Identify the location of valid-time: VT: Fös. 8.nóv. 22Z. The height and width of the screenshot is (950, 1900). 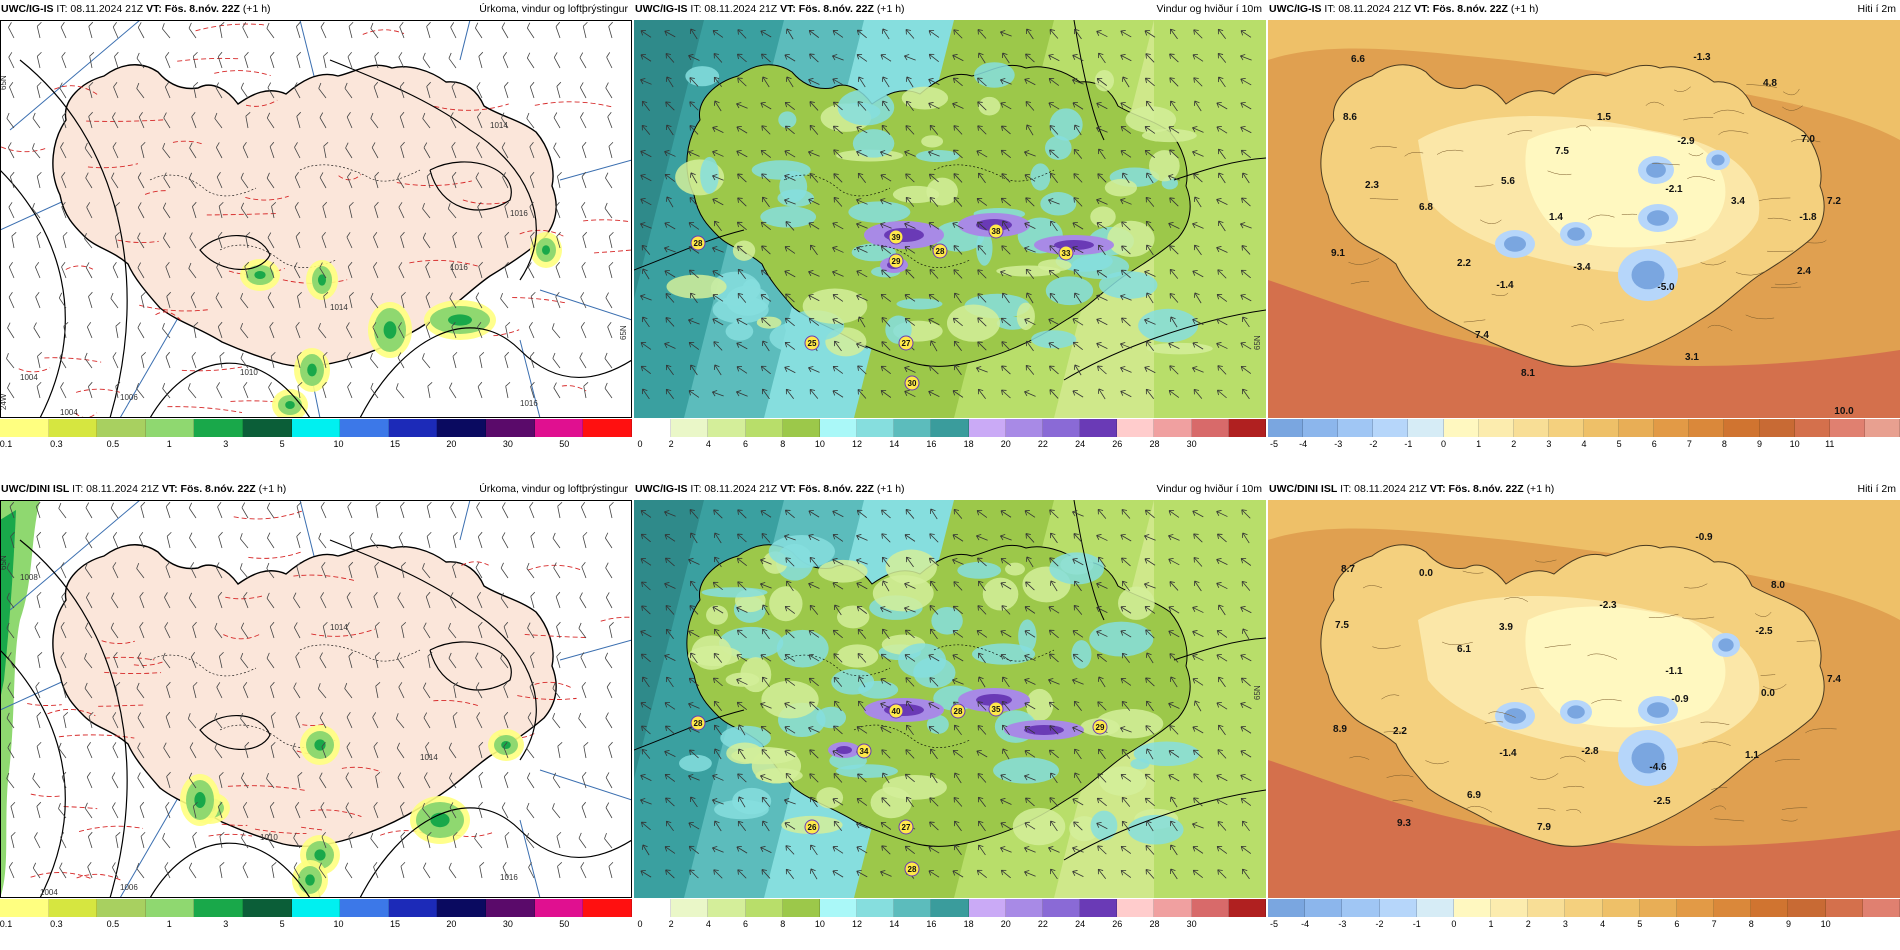
(208, 489).